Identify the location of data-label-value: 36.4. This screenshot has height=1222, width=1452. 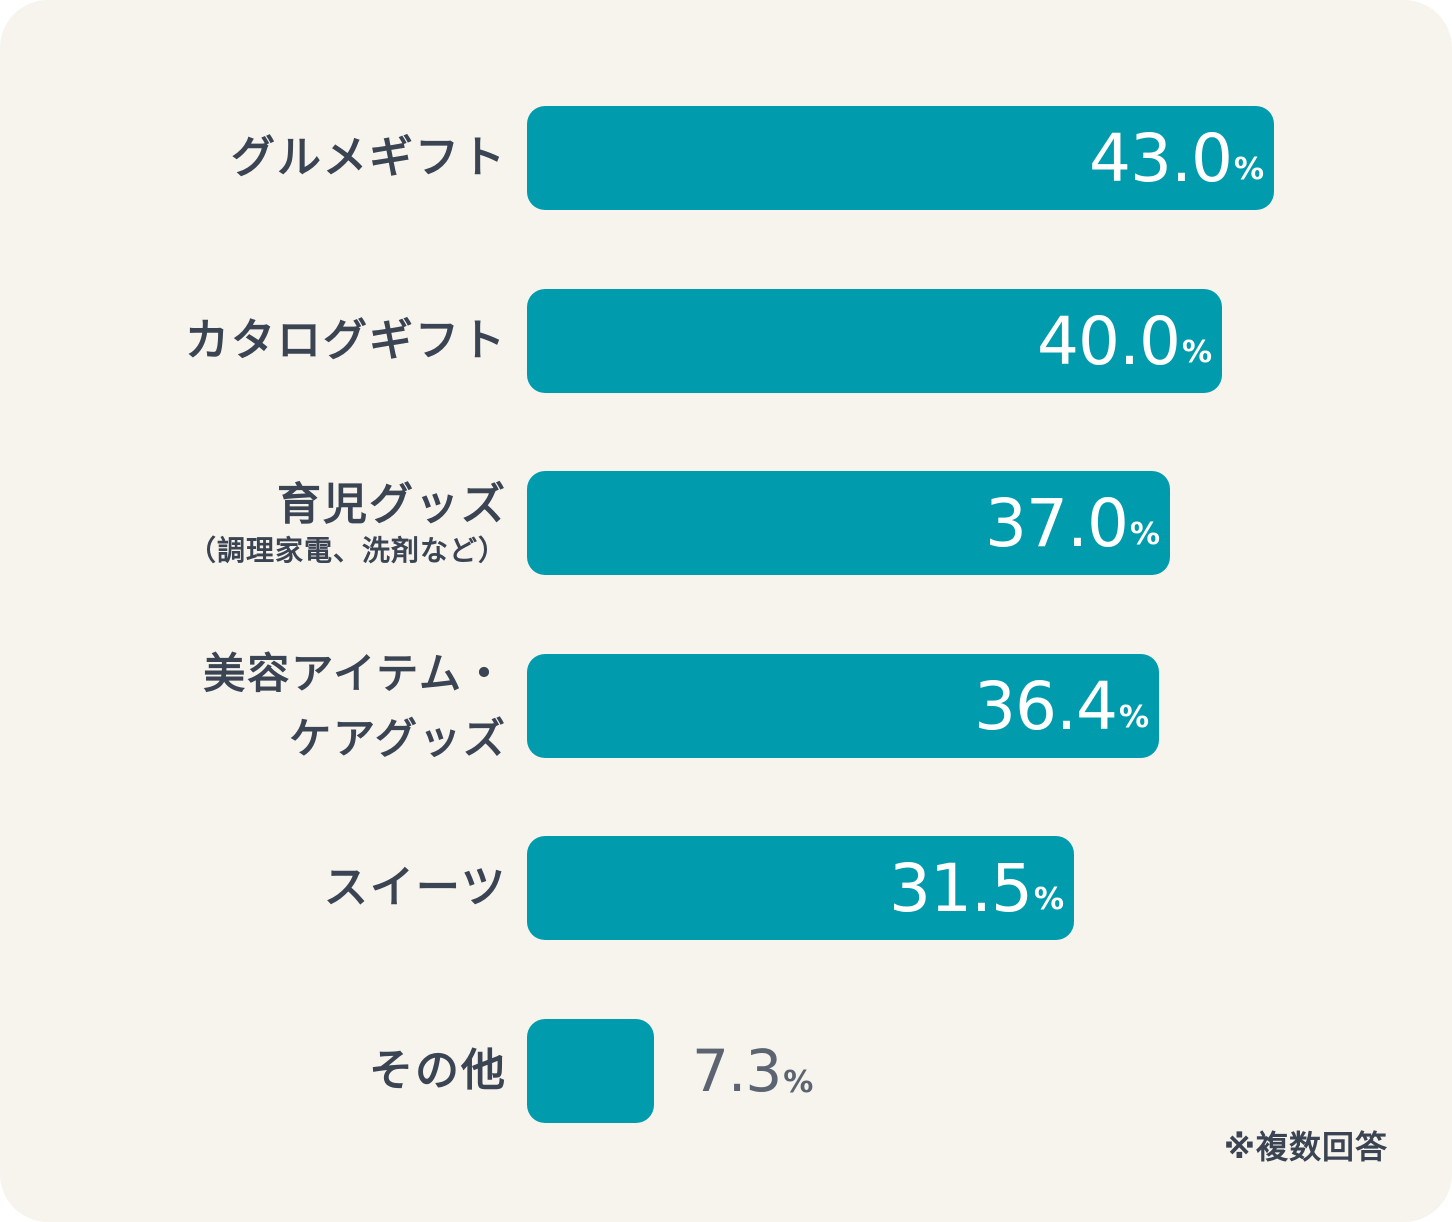
(1045, 706).